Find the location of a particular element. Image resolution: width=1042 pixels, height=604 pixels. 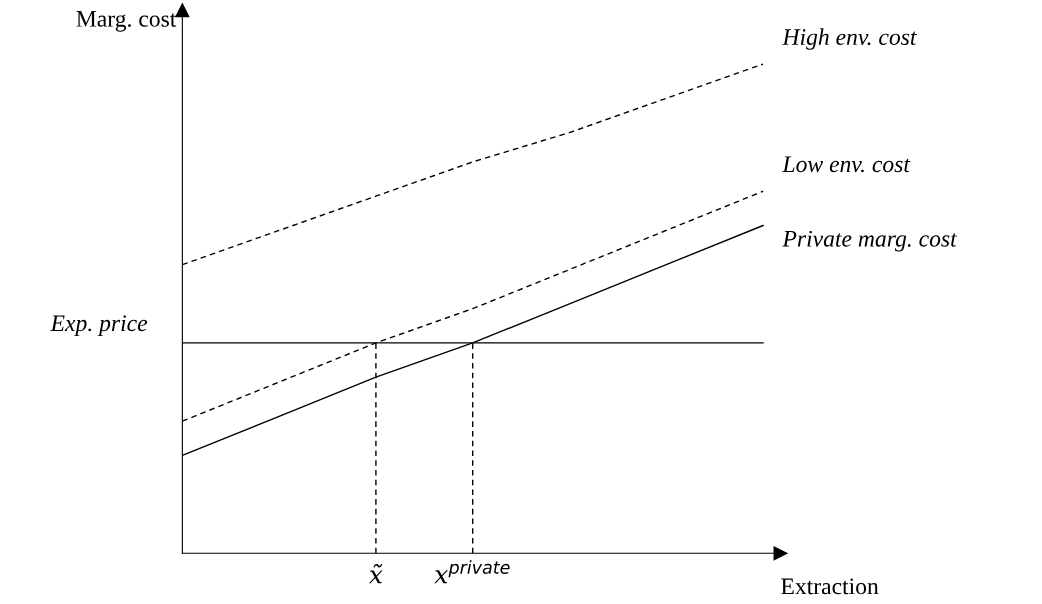

series-label: Low env. cost is located at coordinates (846, 164).